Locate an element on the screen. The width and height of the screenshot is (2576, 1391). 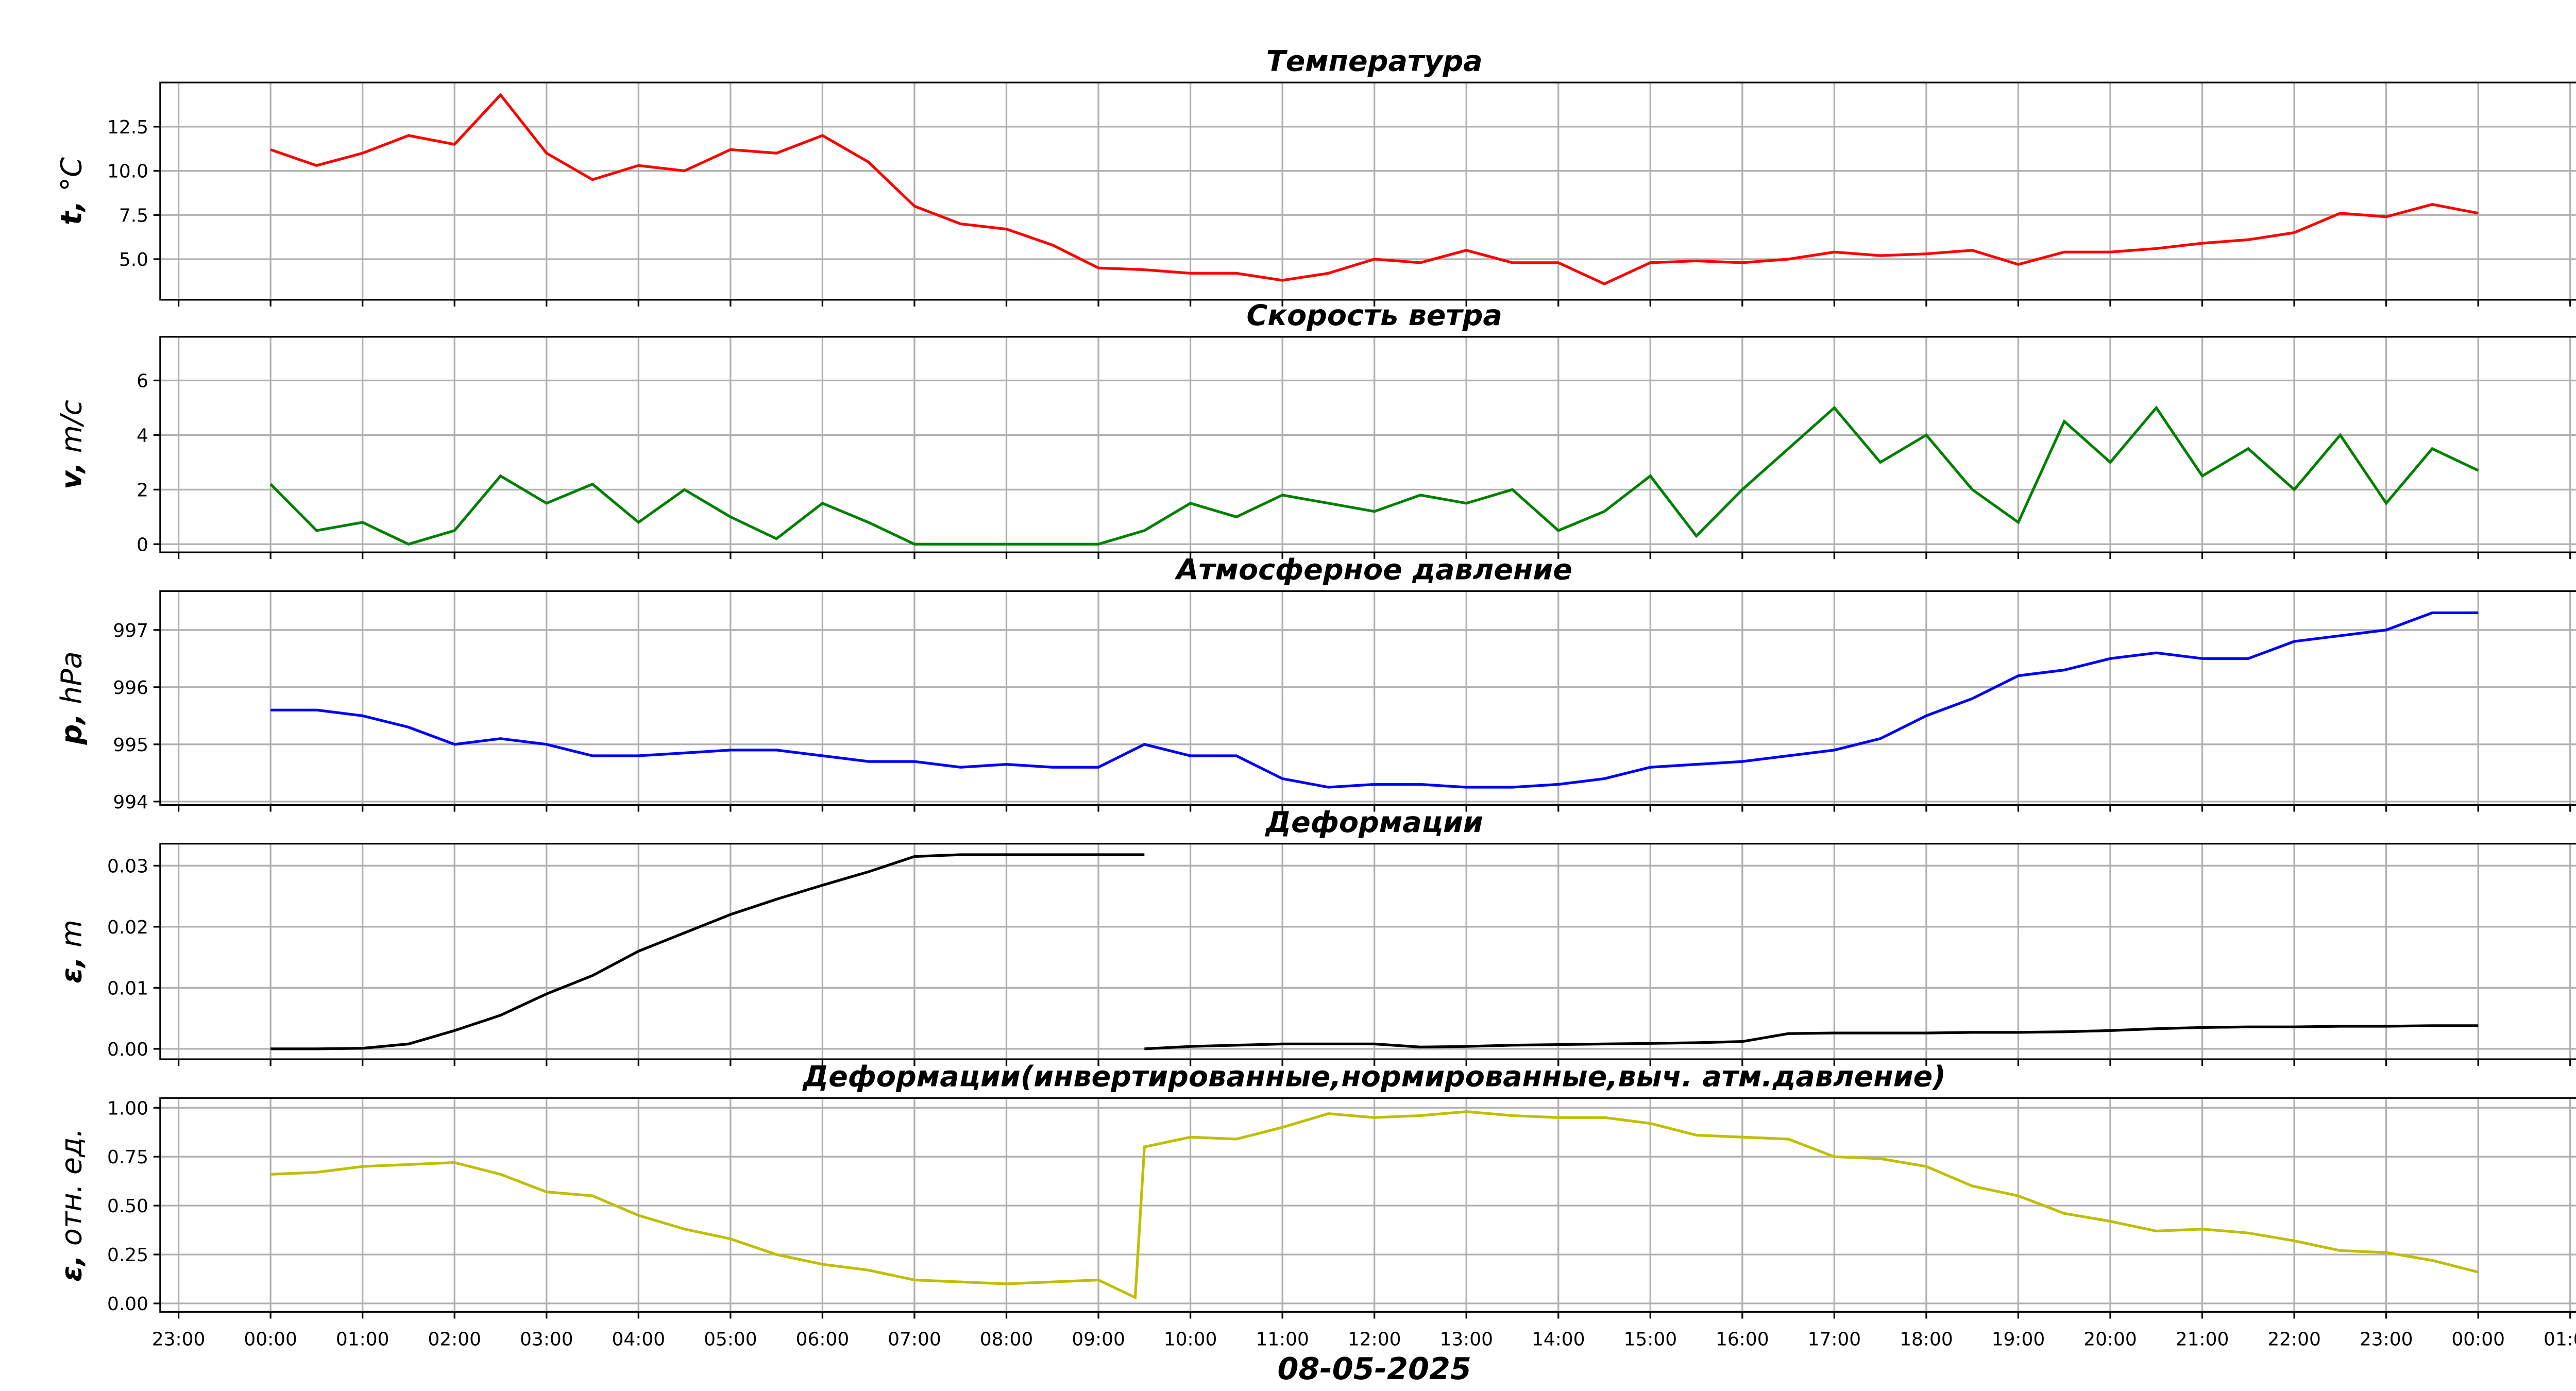
chart-title: Температура is located at coordinates (1375, 61).